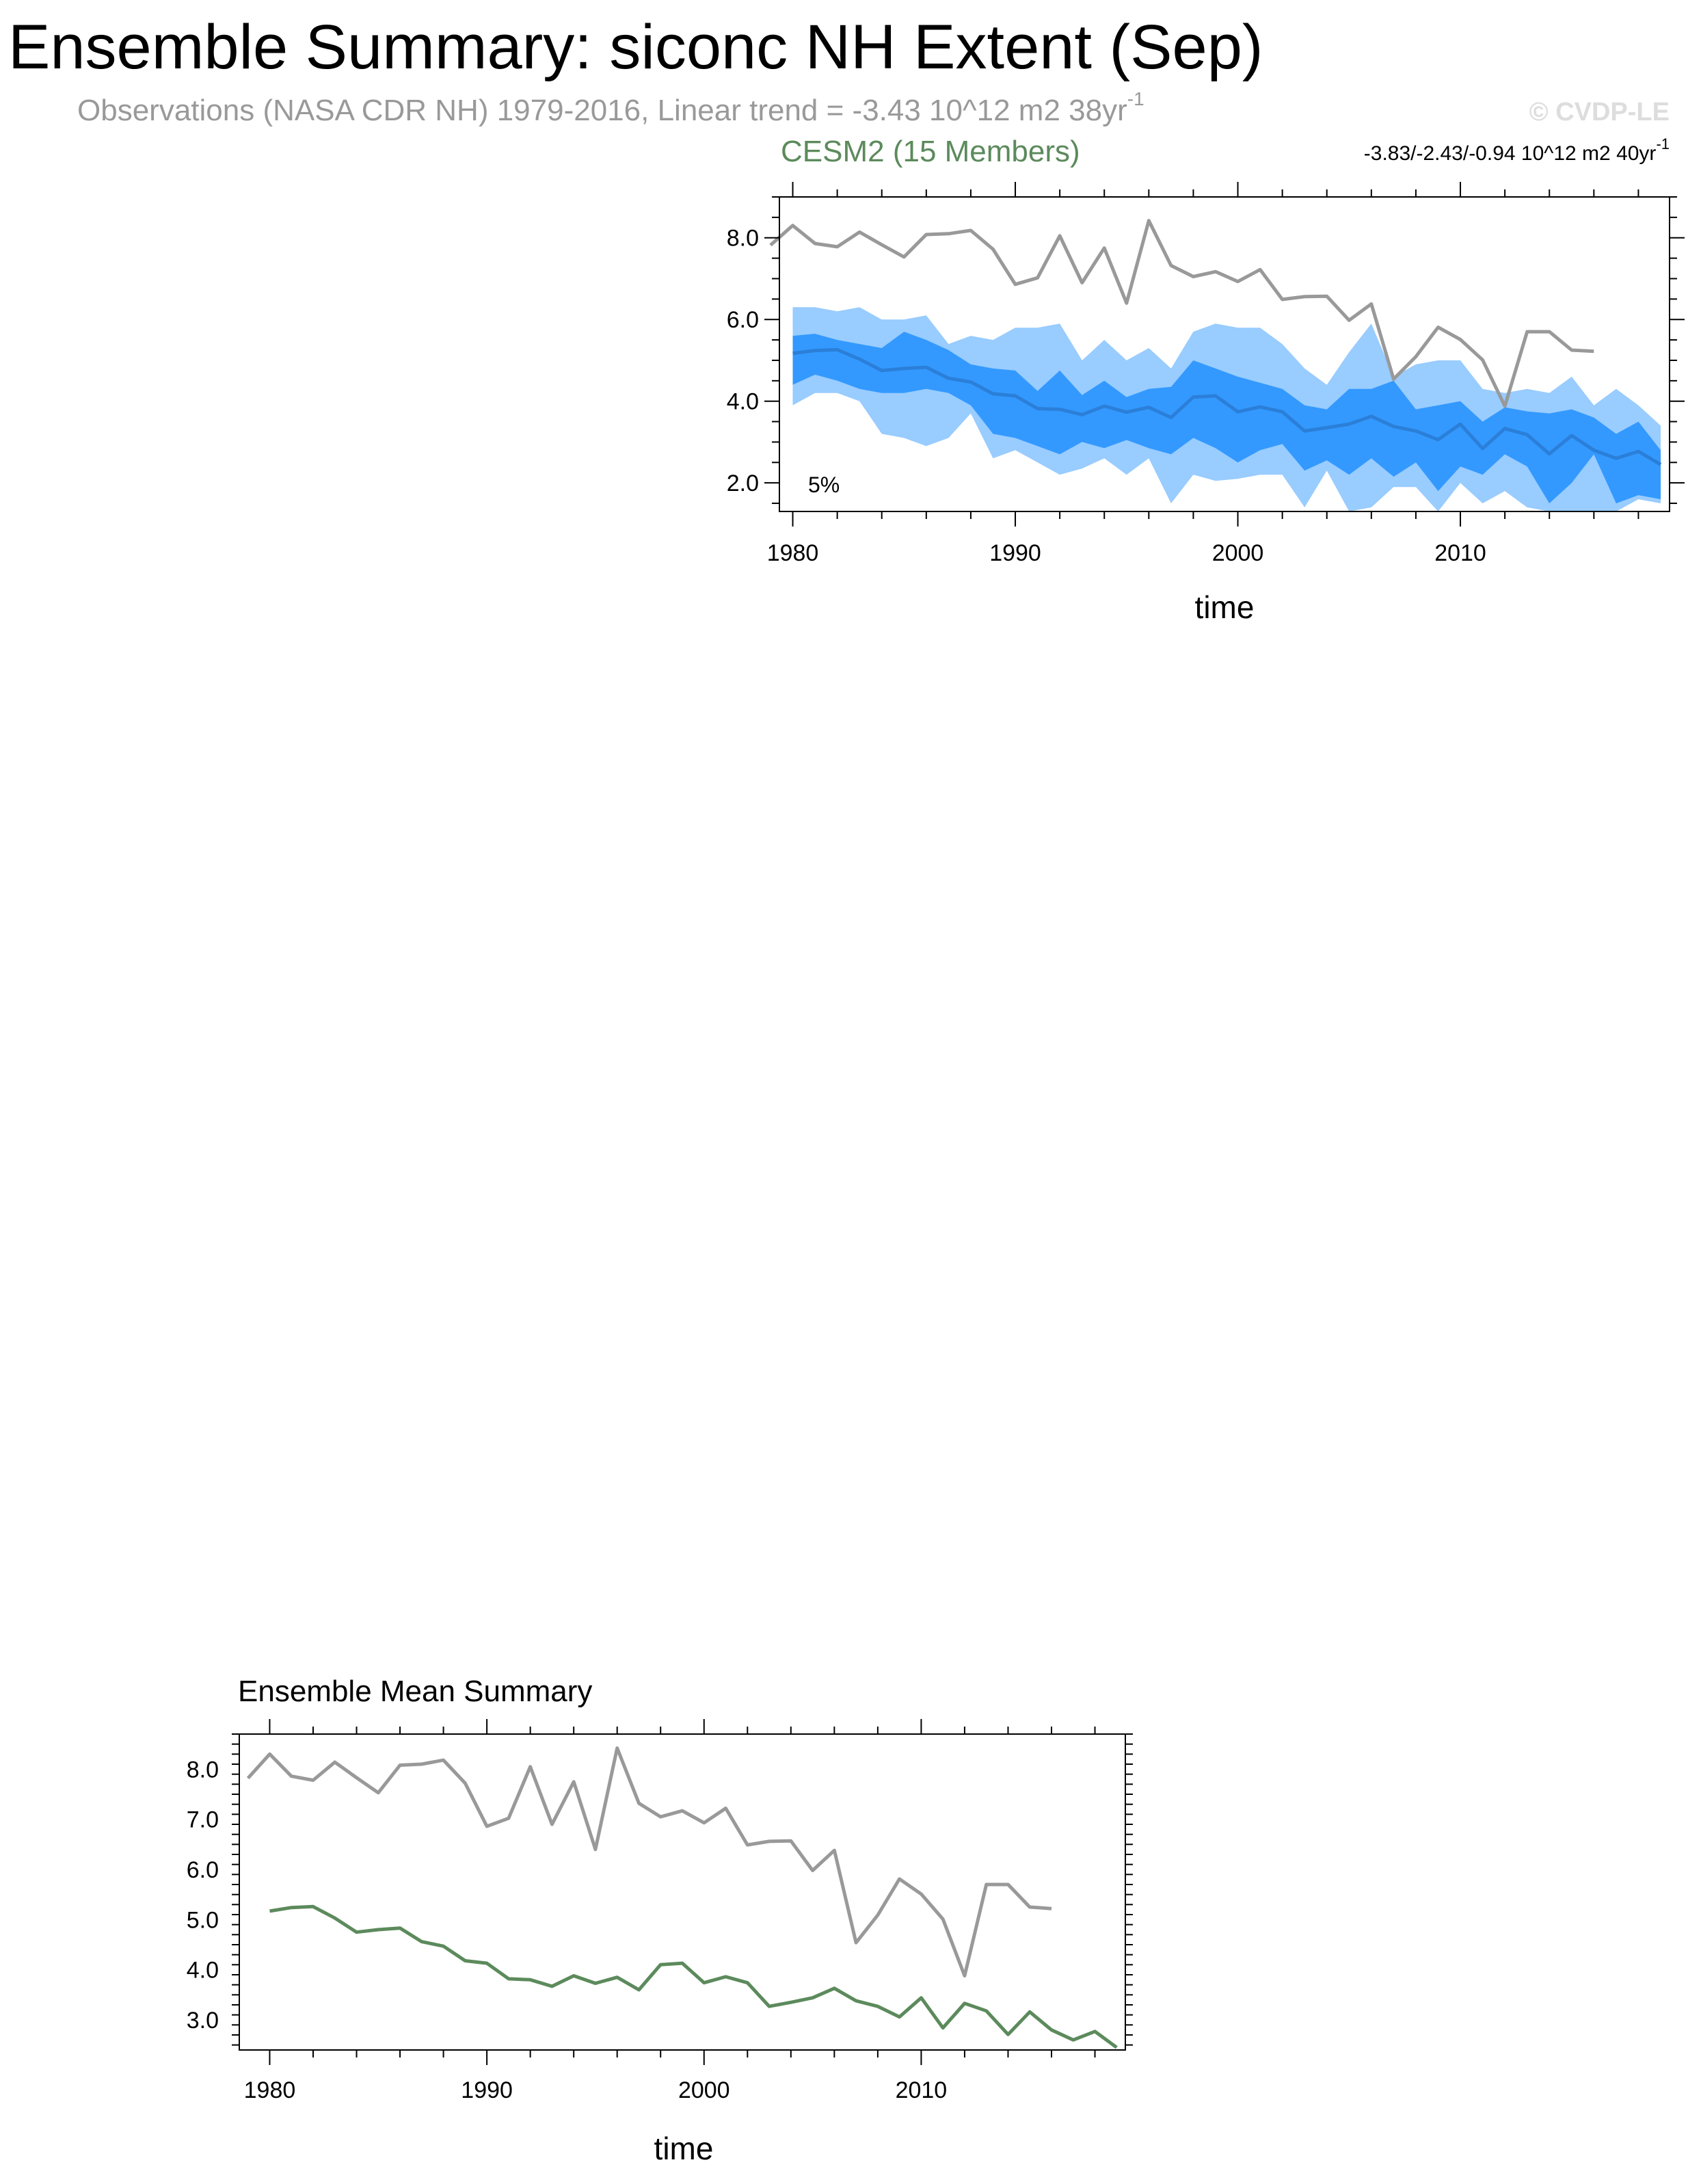  I want to click on axis-ticks: 1980 1990 2000 2010 2.0 4.0 6.0 8.0, so click(1206, 374).